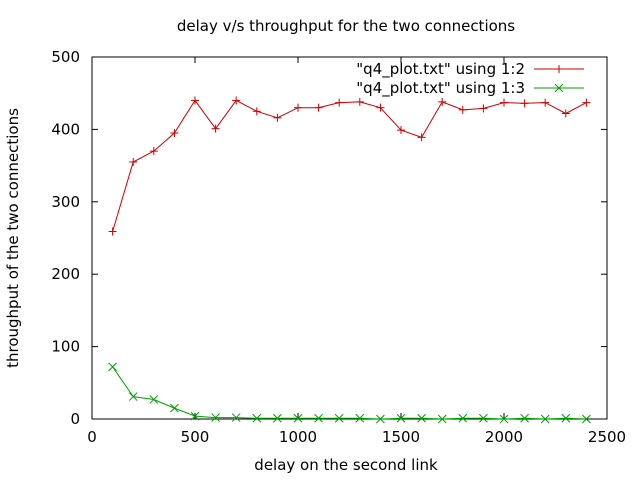  What do you see at coordinates (75, 419) in the screenshot?
I see `y-tick-label: 0` at bounding box center [75, 419].